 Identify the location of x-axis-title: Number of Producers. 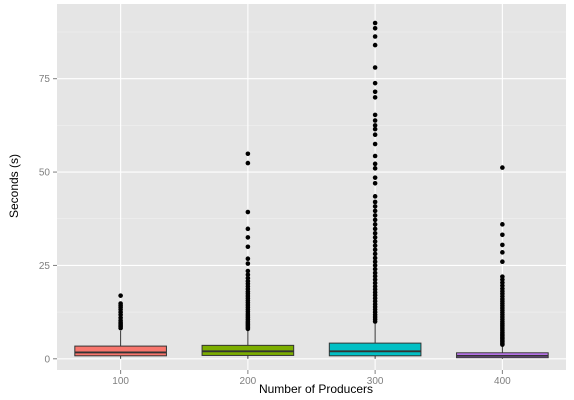
(316, 389).